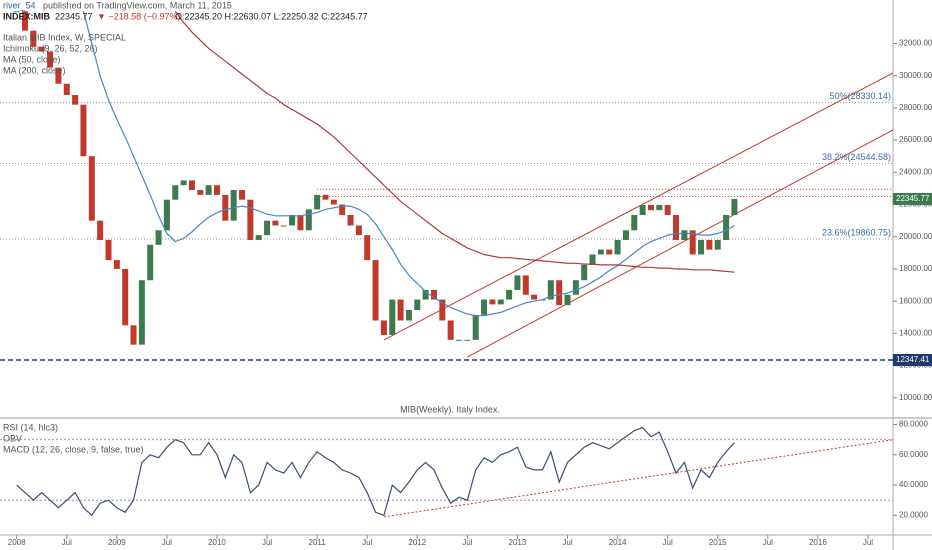  What do you see at coordinates (64, 37) in the screenshot?
I see `legend-main: Italian MIB Index, W, SPECIAL` at bounding box center [64, 37].